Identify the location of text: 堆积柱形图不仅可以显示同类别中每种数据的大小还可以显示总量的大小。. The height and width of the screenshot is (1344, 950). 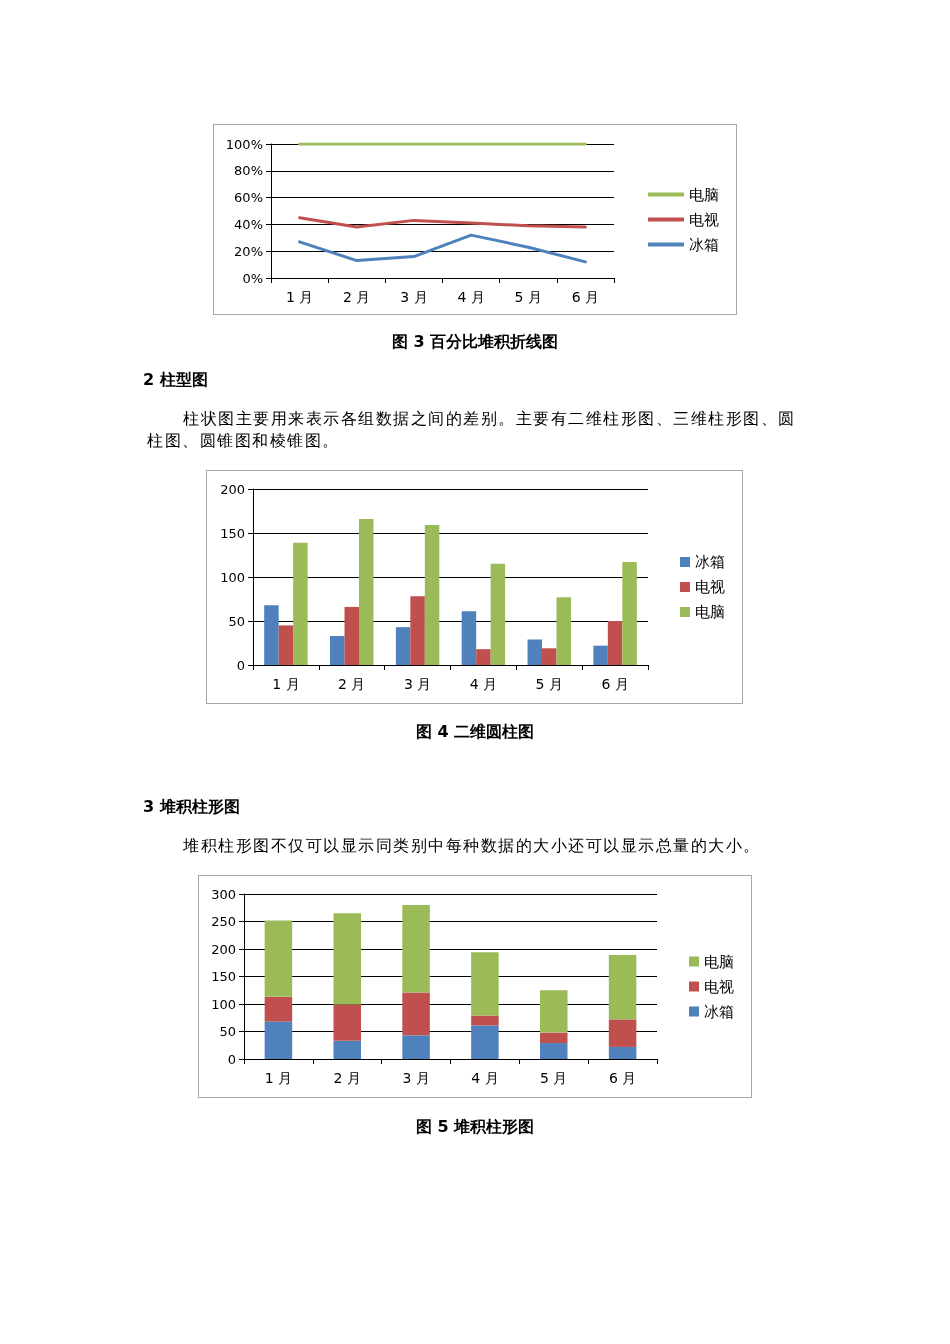
(472, 846).